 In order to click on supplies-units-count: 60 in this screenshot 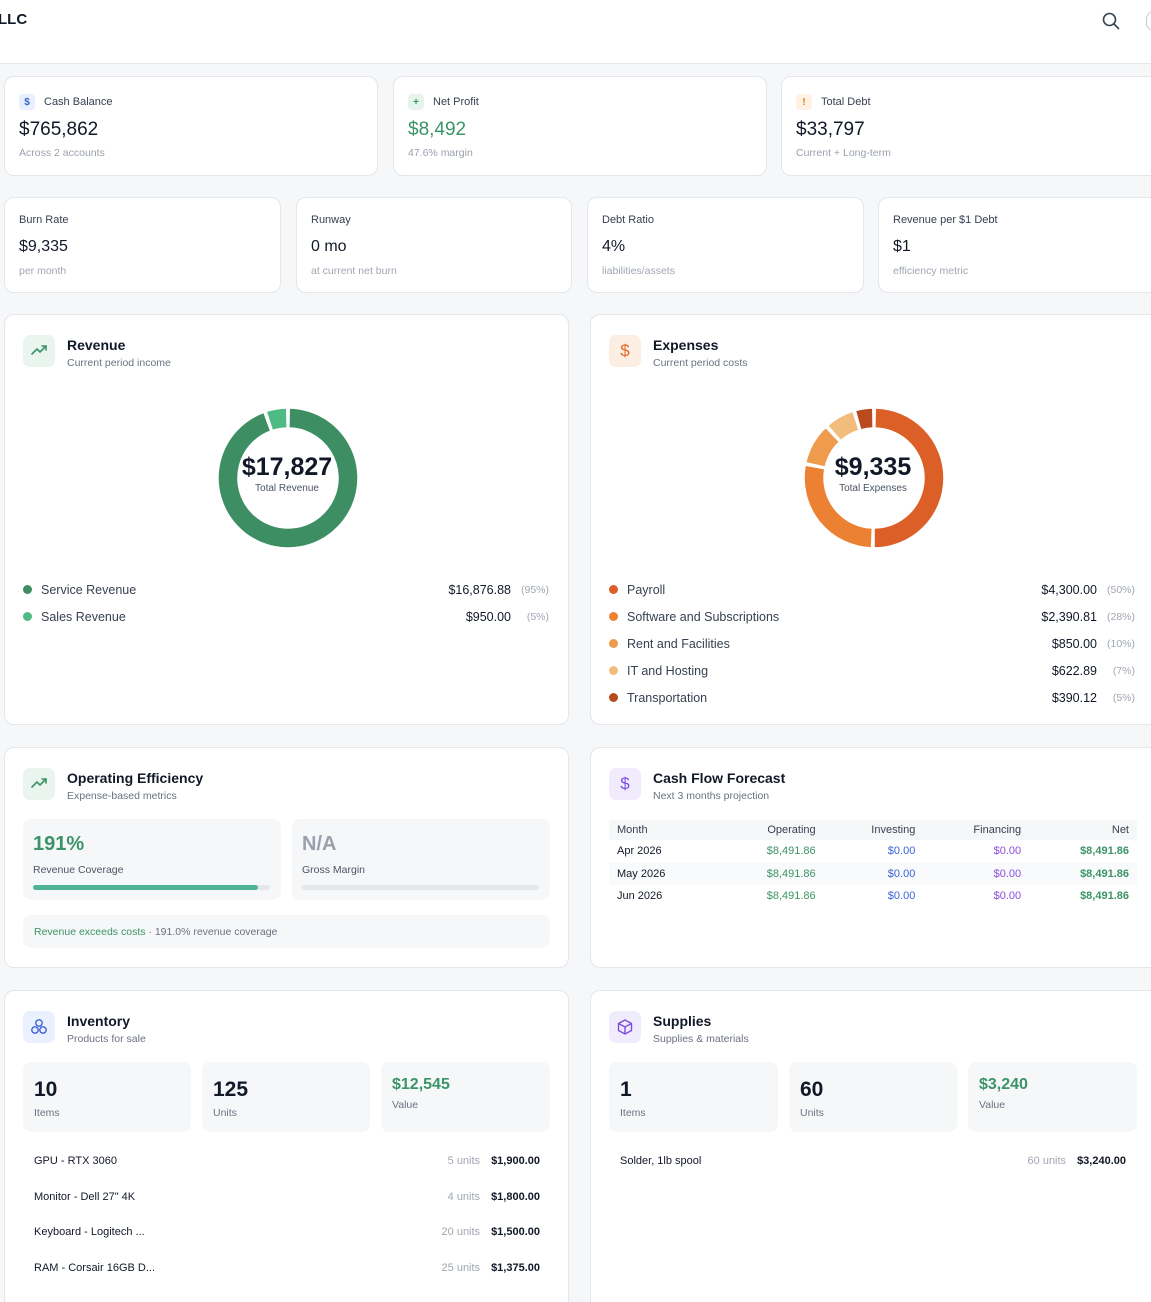, I will do `click(812, 1089)`.